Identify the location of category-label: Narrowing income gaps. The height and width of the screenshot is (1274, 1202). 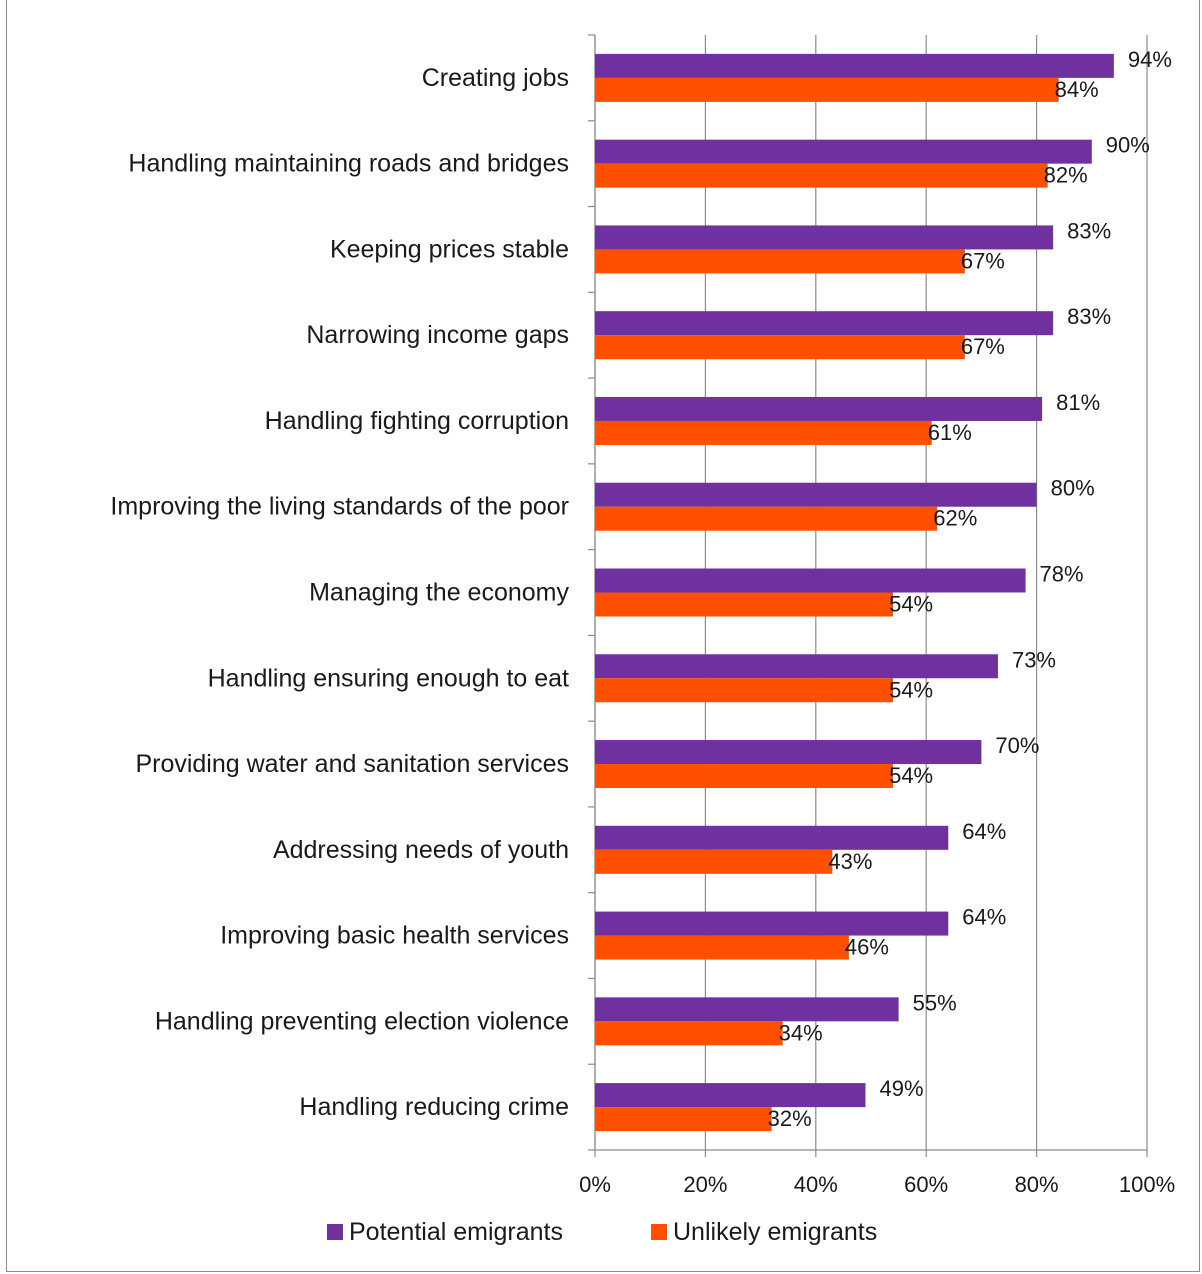
(437, 335).